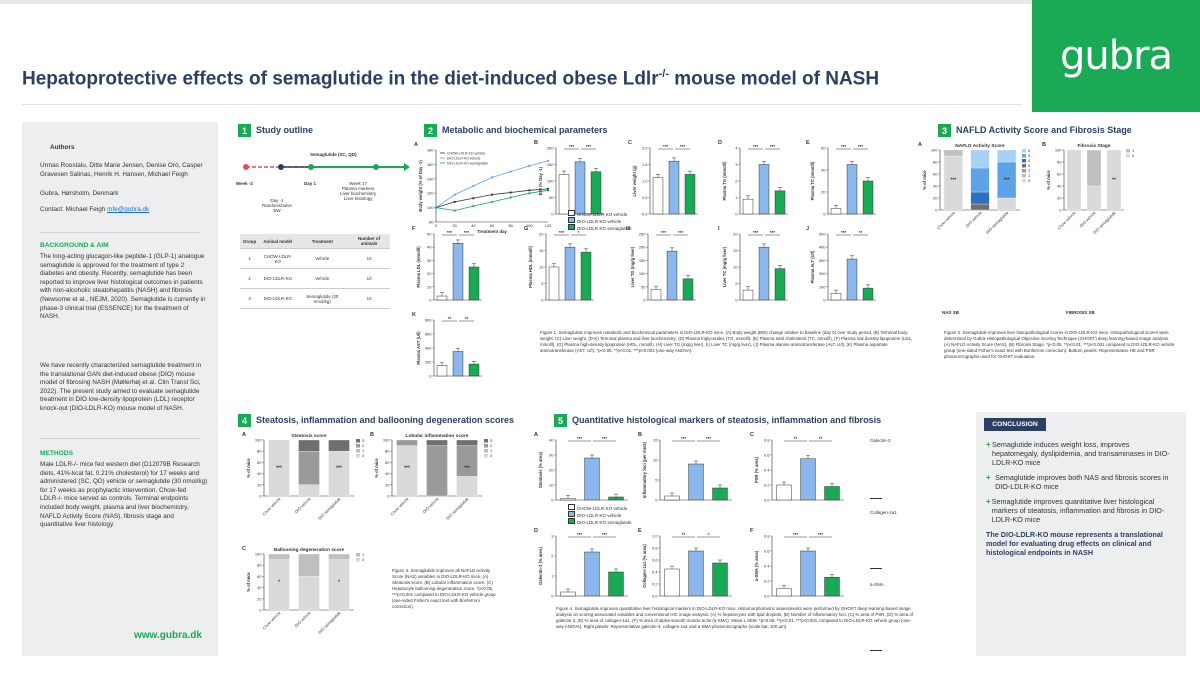  What do you see at coordinates (655, 536) in the screenshot?
I see `y-tick-label: 1.0` at bounding box center [655, 536].